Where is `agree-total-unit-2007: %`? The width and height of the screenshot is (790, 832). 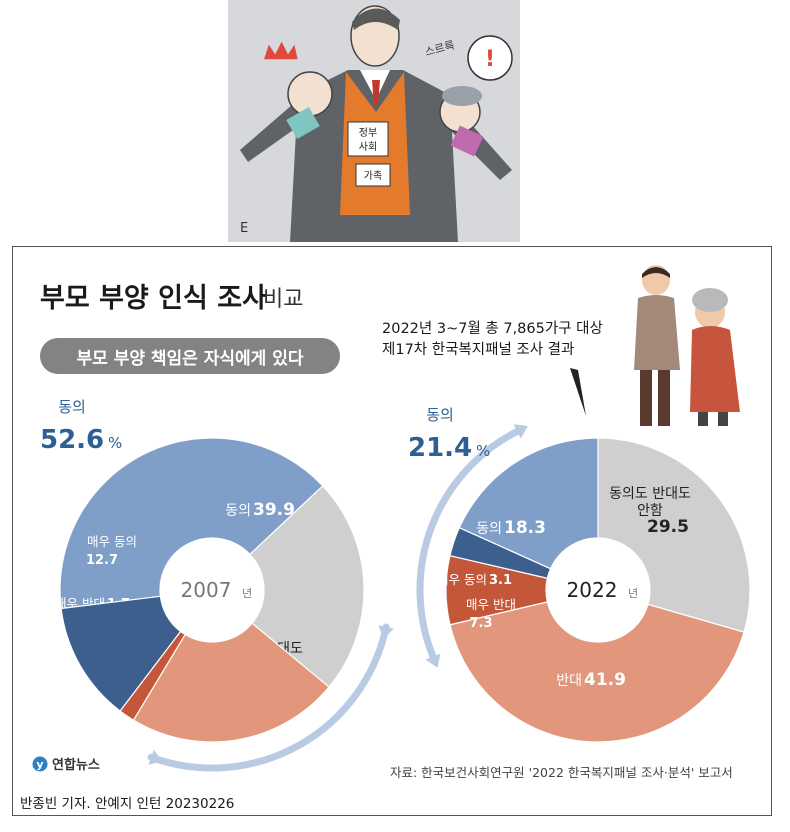 agree-total-unit-2007: % is located at coordinates (115, 443).